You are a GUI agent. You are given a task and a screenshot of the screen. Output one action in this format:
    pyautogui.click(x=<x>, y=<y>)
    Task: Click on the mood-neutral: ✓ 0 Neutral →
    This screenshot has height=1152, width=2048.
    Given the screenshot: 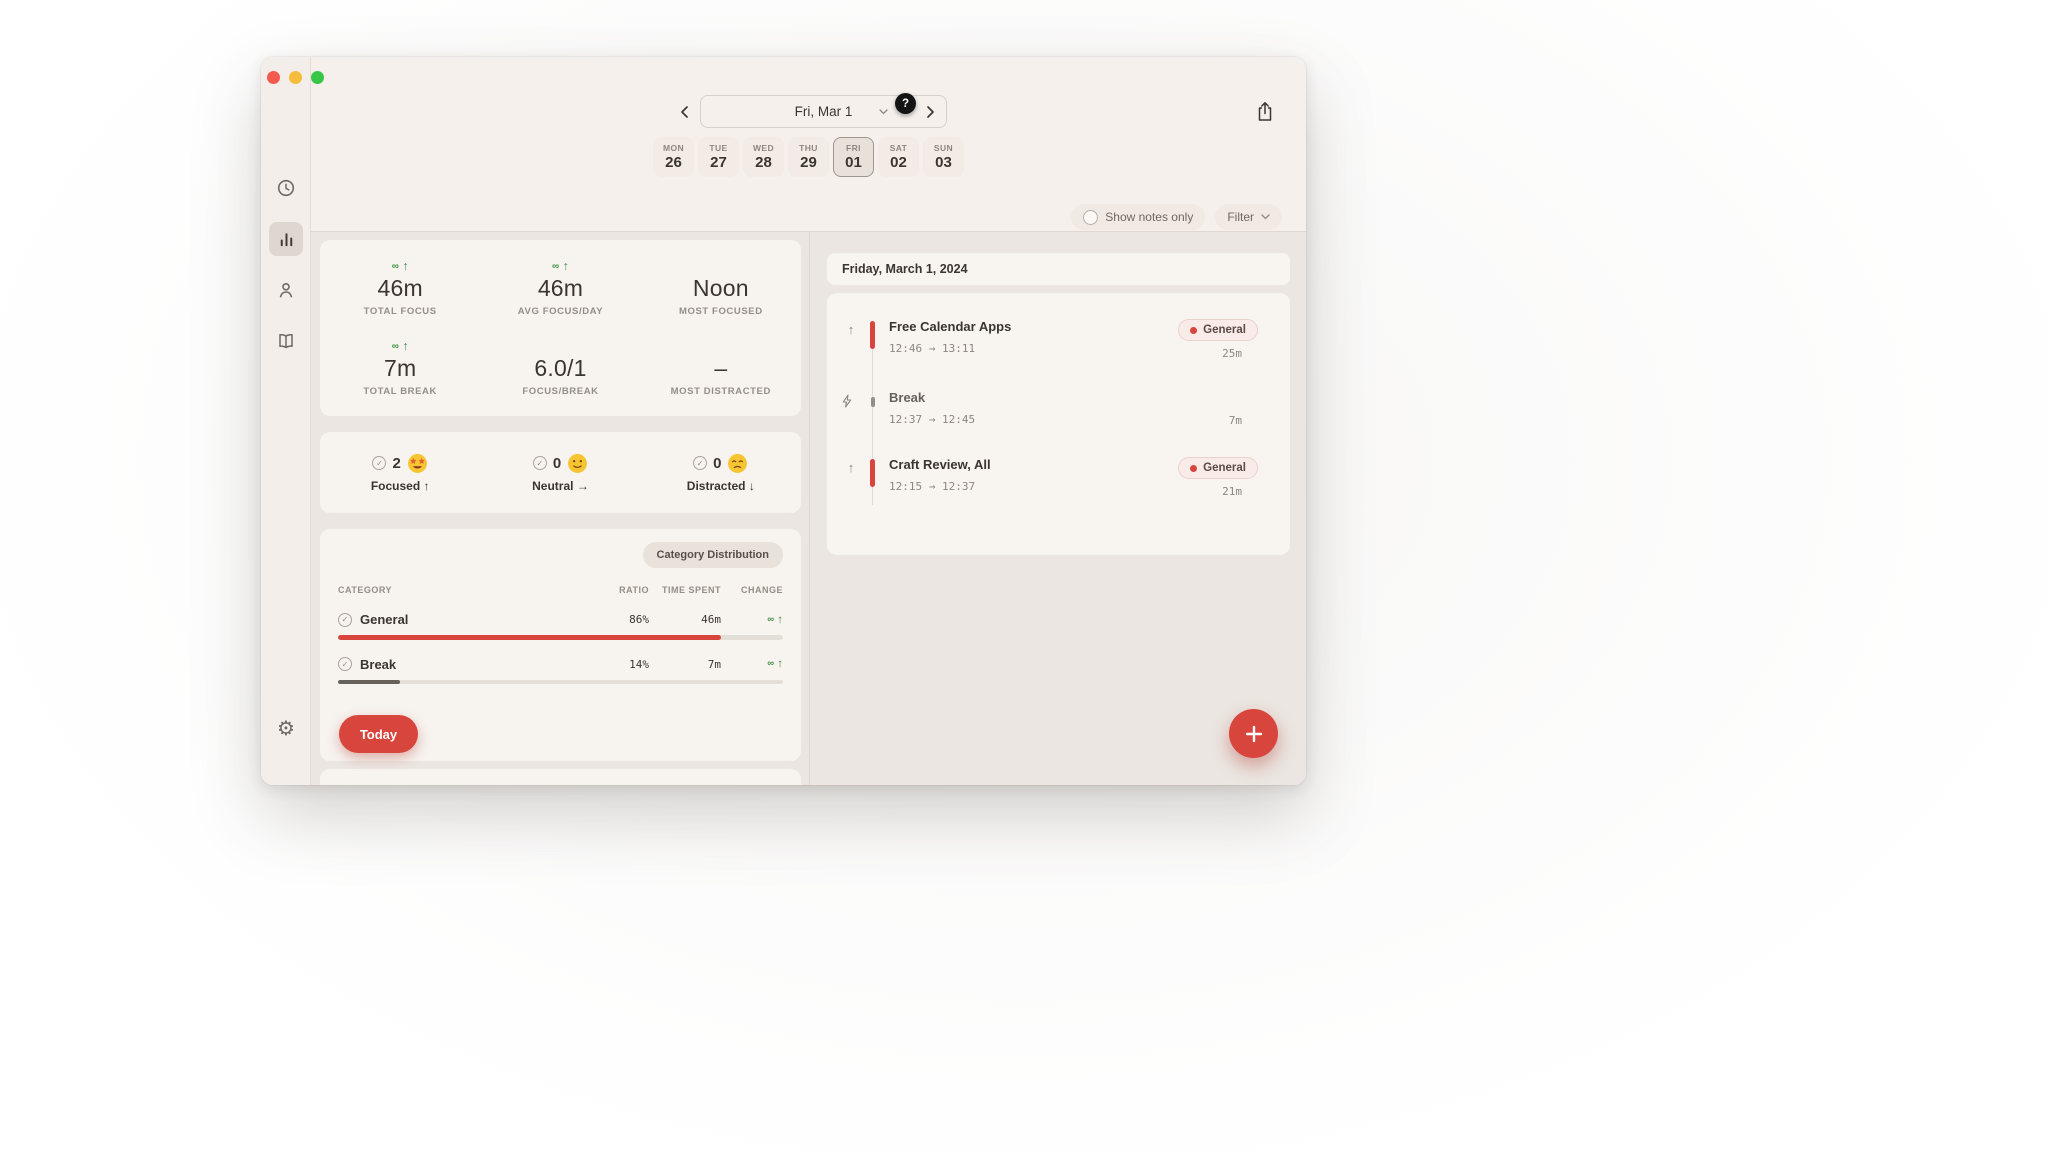 What is the action you would take?
    pyautogui.click(x=560, y=472)
    